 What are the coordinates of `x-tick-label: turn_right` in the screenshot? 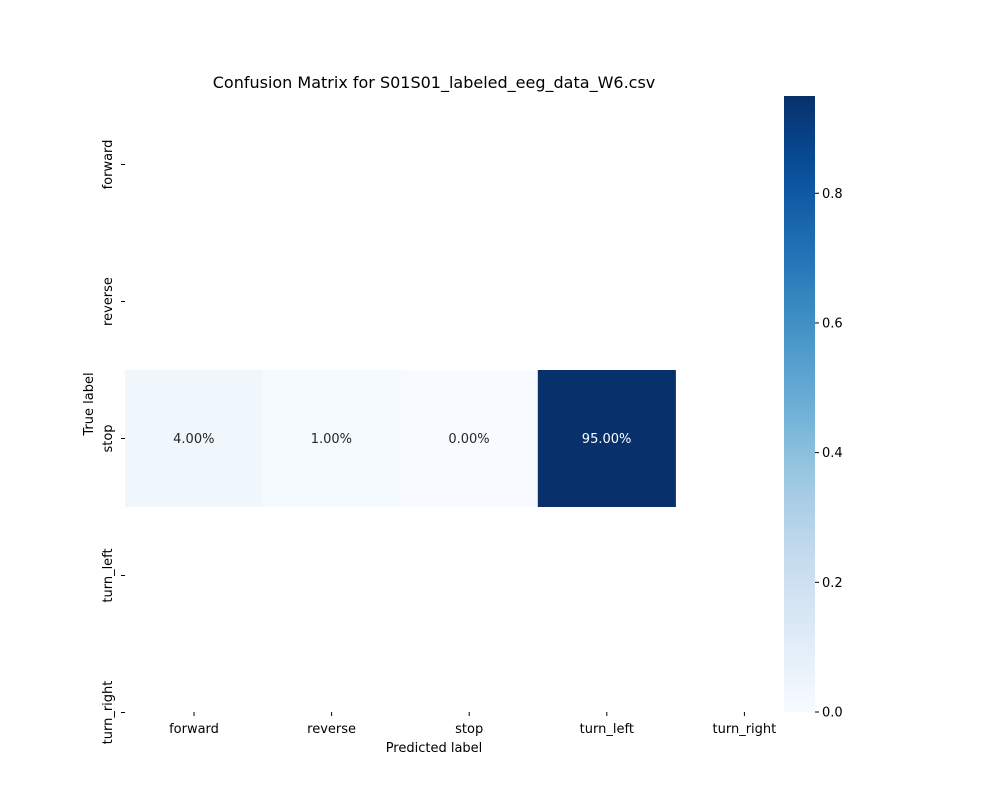 It's located at (745, 729).